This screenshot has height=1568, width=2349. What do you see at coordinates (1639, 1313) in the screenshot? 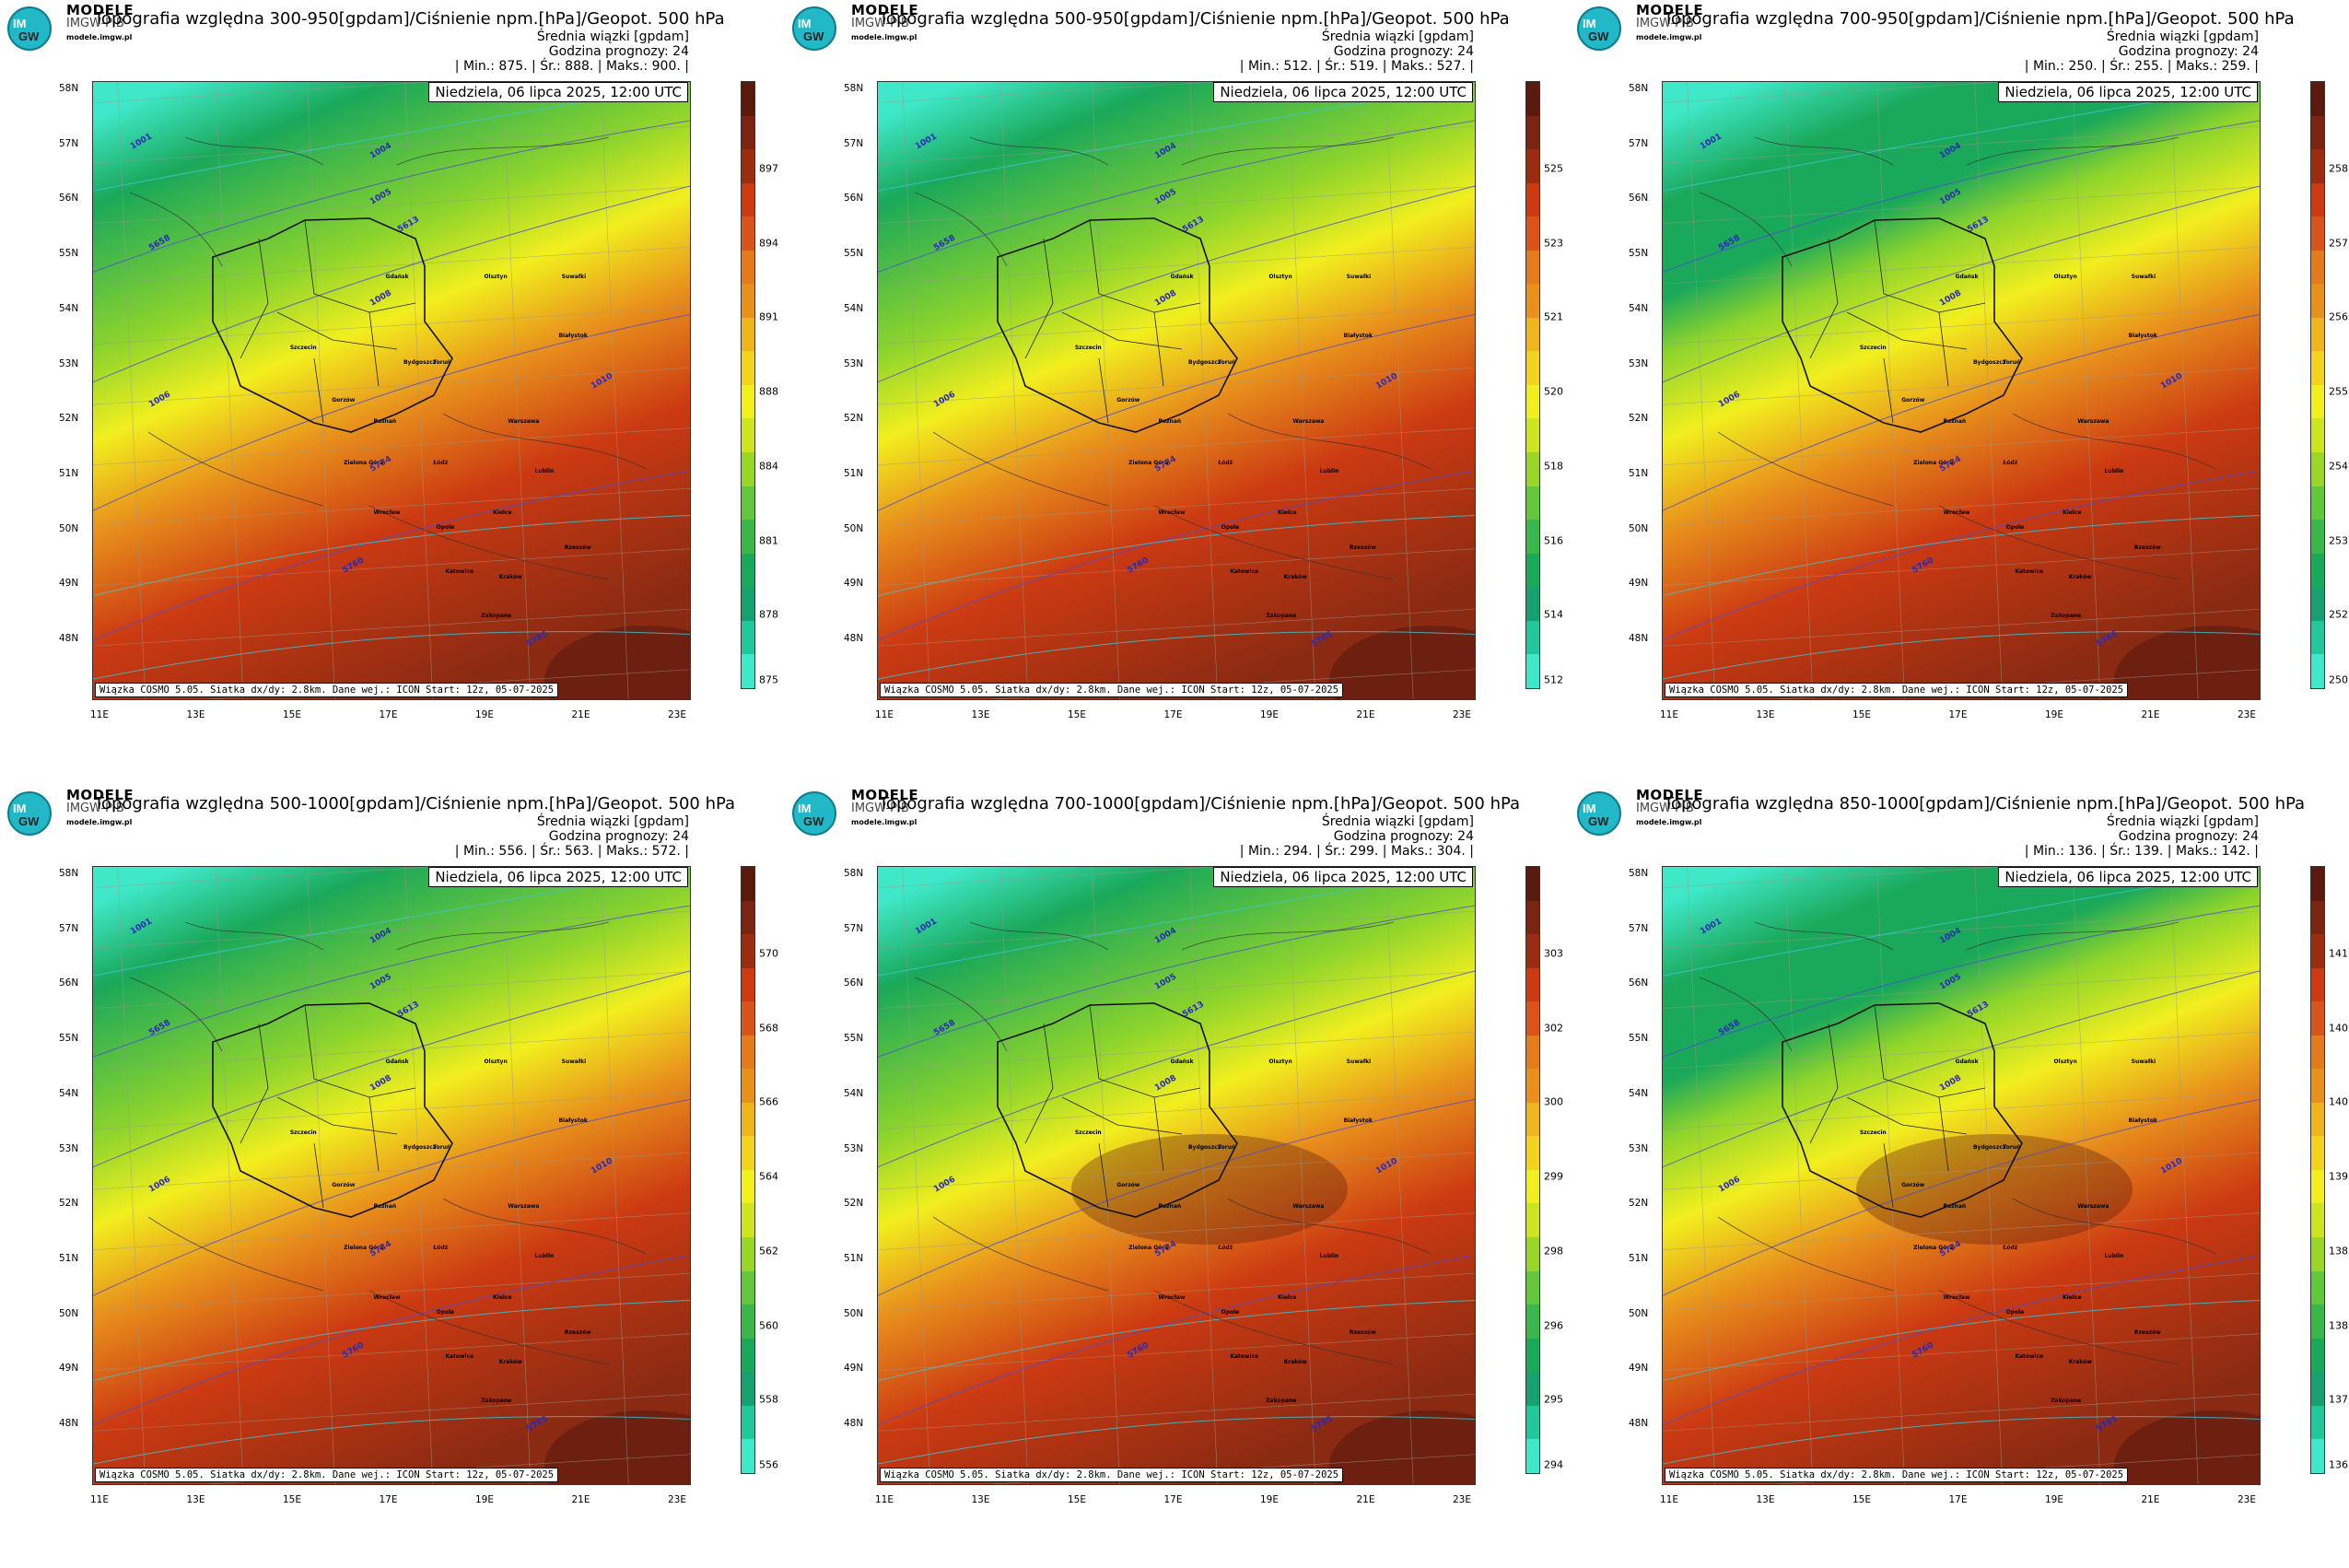
I see `lat-tick-label: 50N` at bounding box center [1639, 1313].